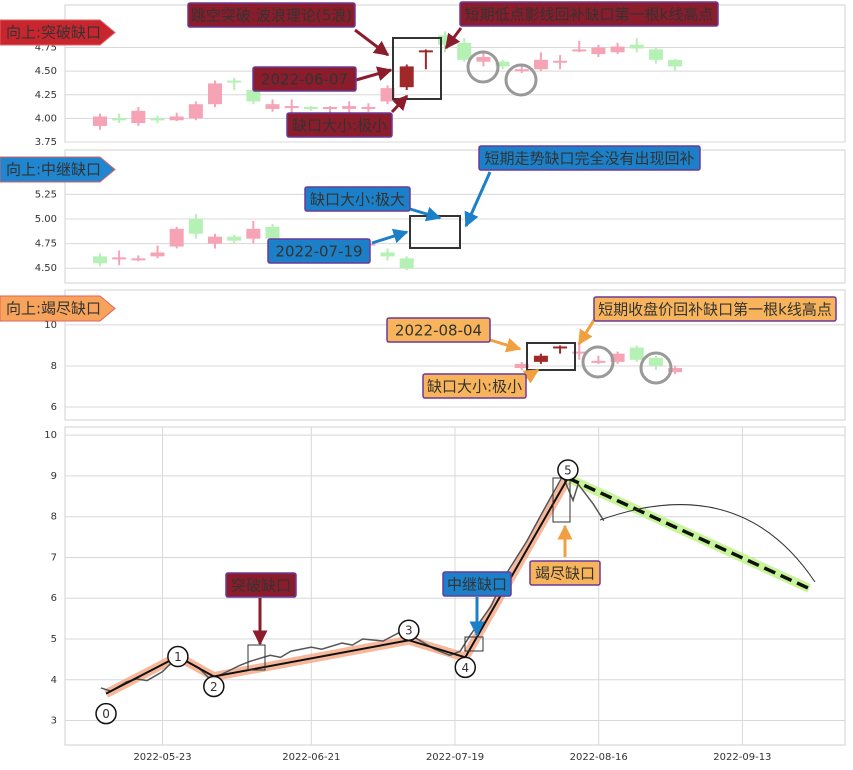  I want to click on annotation: 短期走势缺口完全没有出现回补, so click(589, 159).